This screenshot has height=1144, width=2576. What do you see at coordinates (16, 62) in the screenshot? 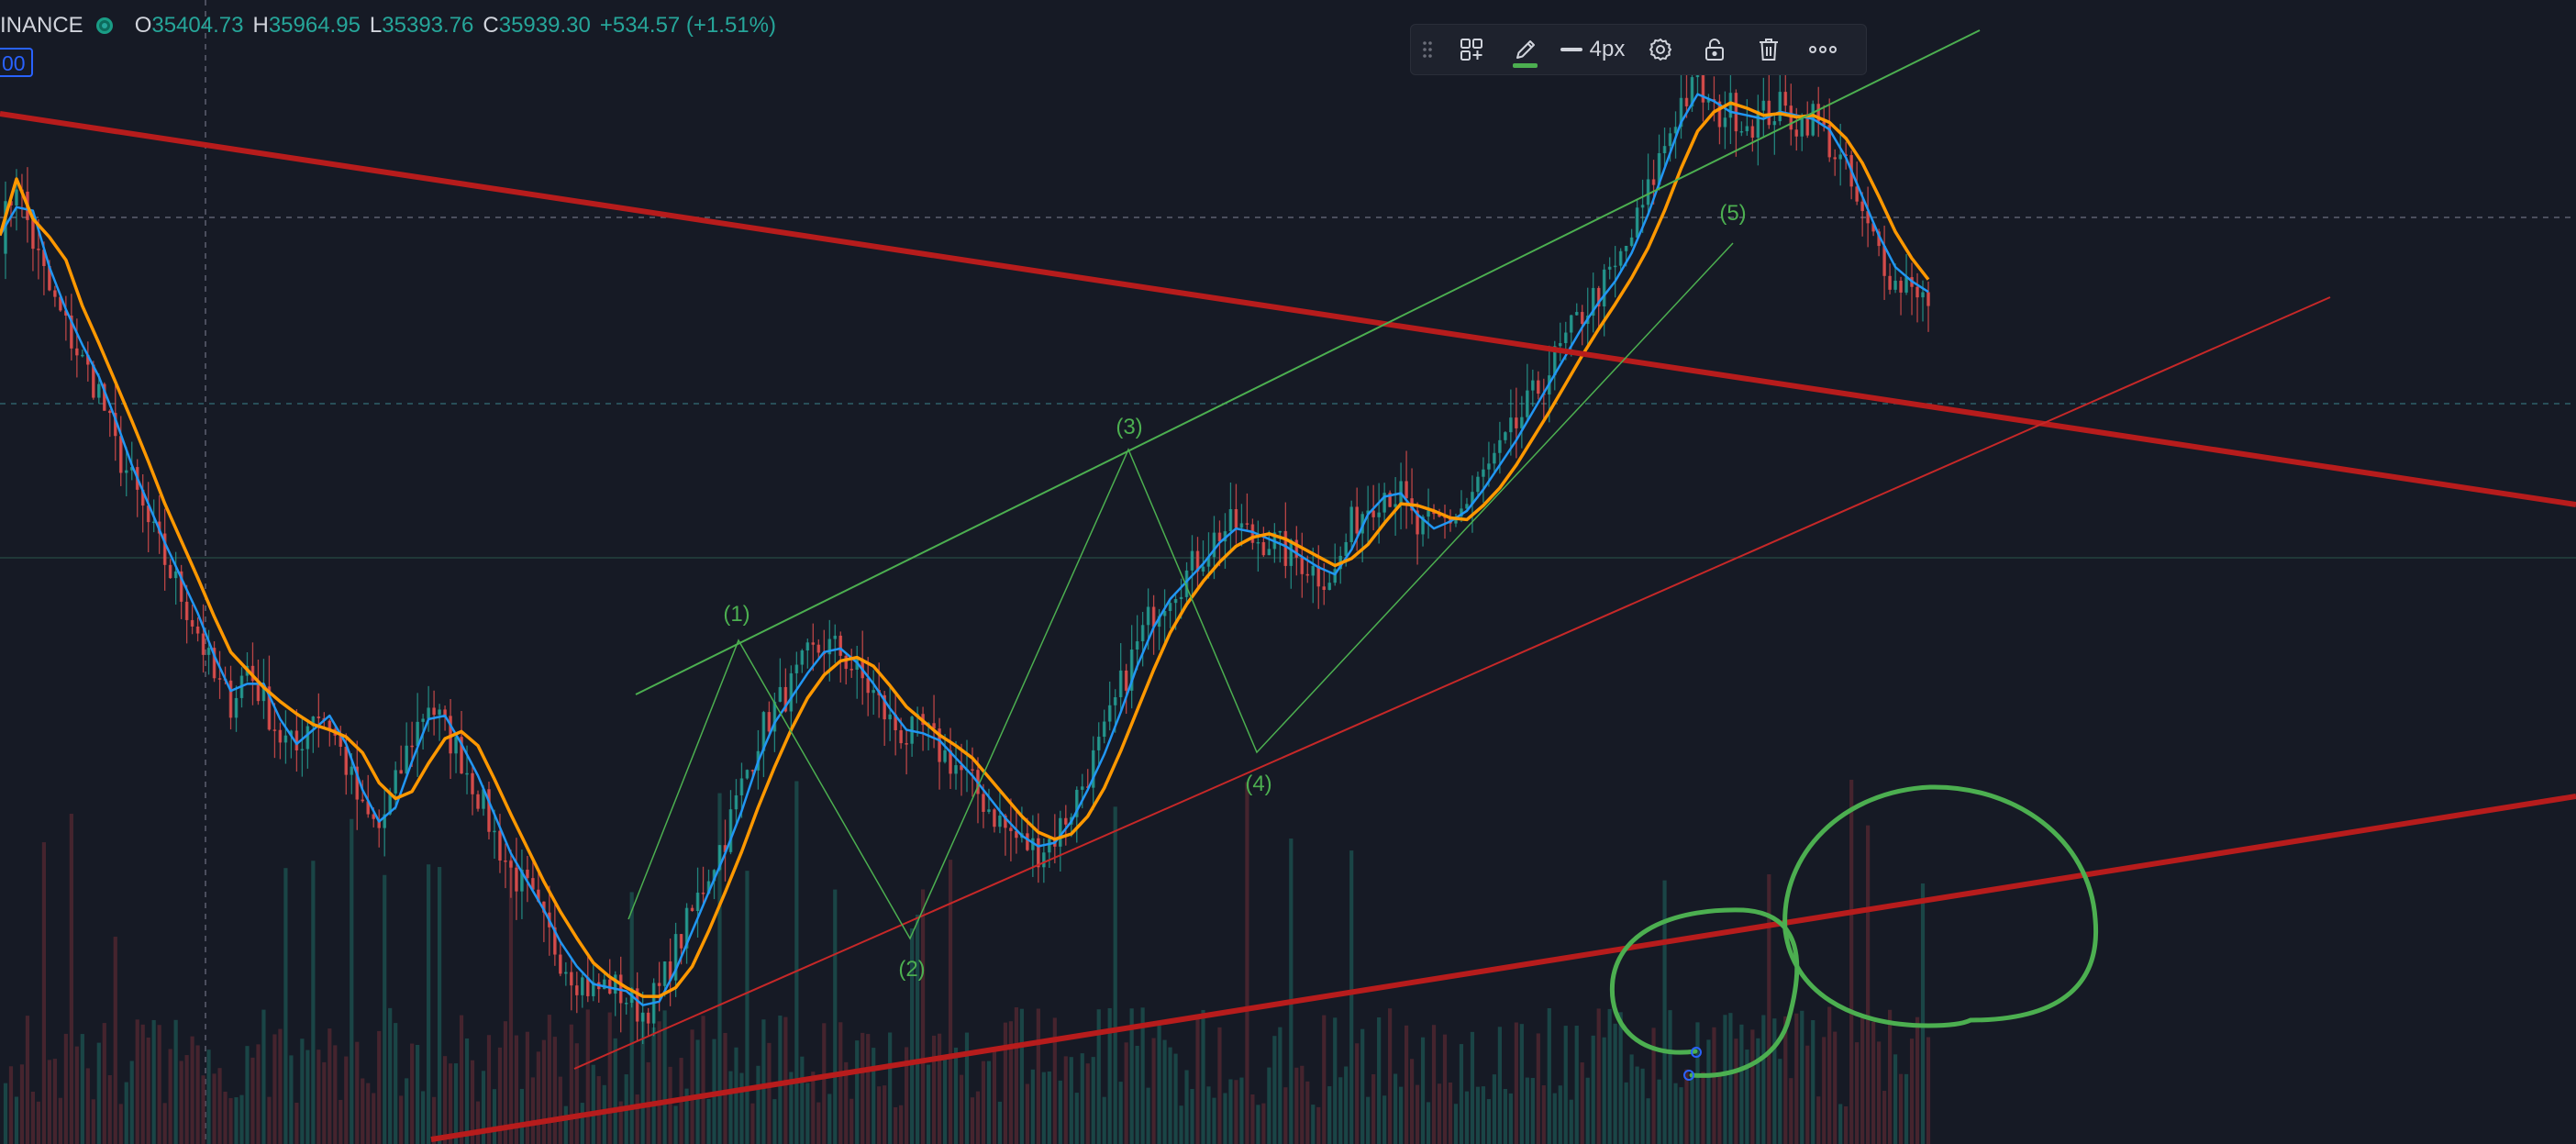
I see `price-tag: 00` at bounding box center [16, 62].